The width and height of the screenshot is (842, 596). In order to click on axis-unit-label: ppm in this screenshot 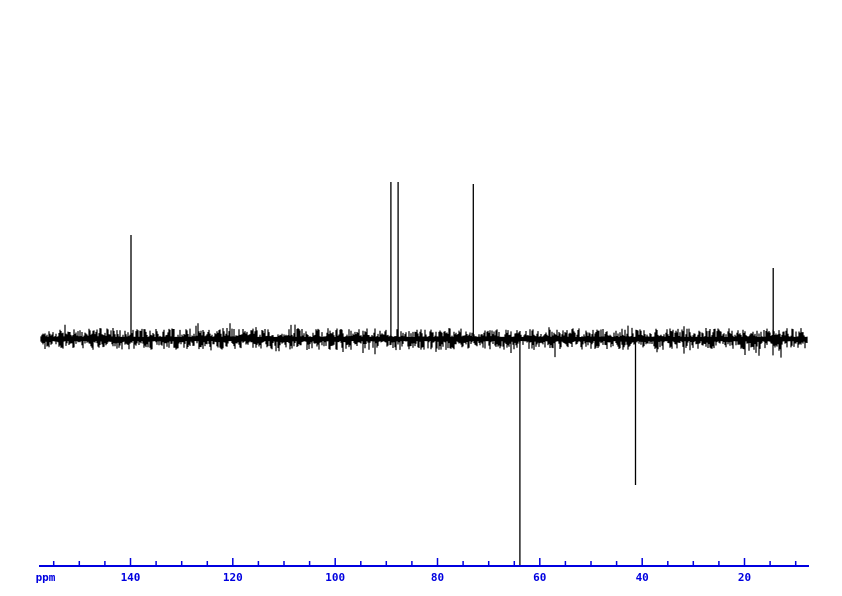, I will do `click(46, 577)`.